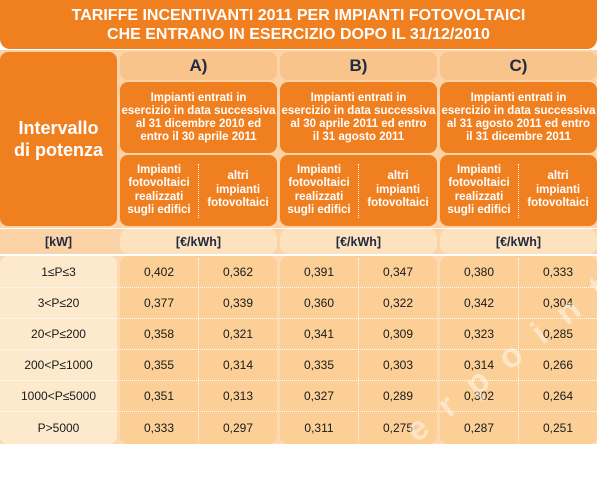 The width and height of the screenshot is (597, 501). Describe the element at coordinates (398, 271) in the screenshot. I see `tariff-cell: 0,347` at that location.